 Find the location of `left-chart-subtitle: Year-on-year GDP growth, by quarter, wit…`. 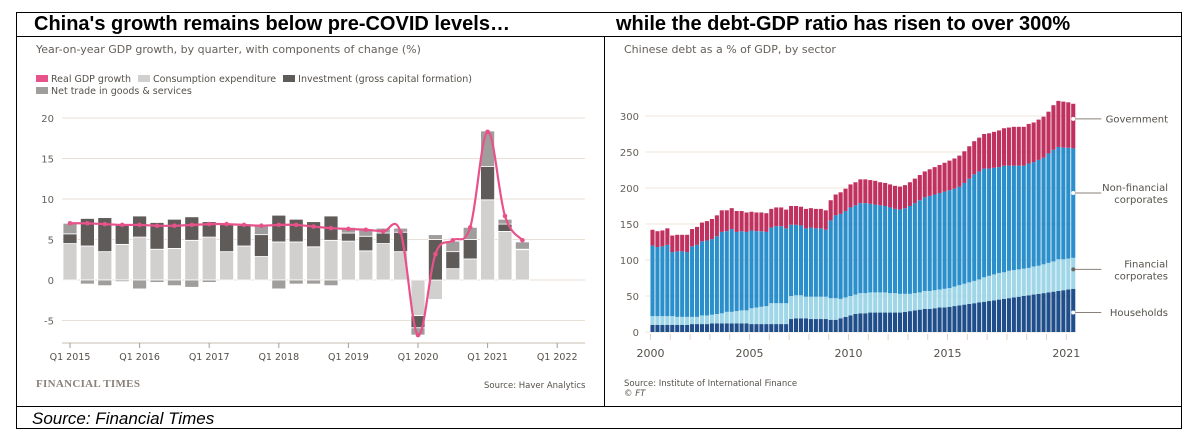

left-chart-subtitle: Year-on-year GDP growth, by quarter, wit… is located at coordinates (228, 49).